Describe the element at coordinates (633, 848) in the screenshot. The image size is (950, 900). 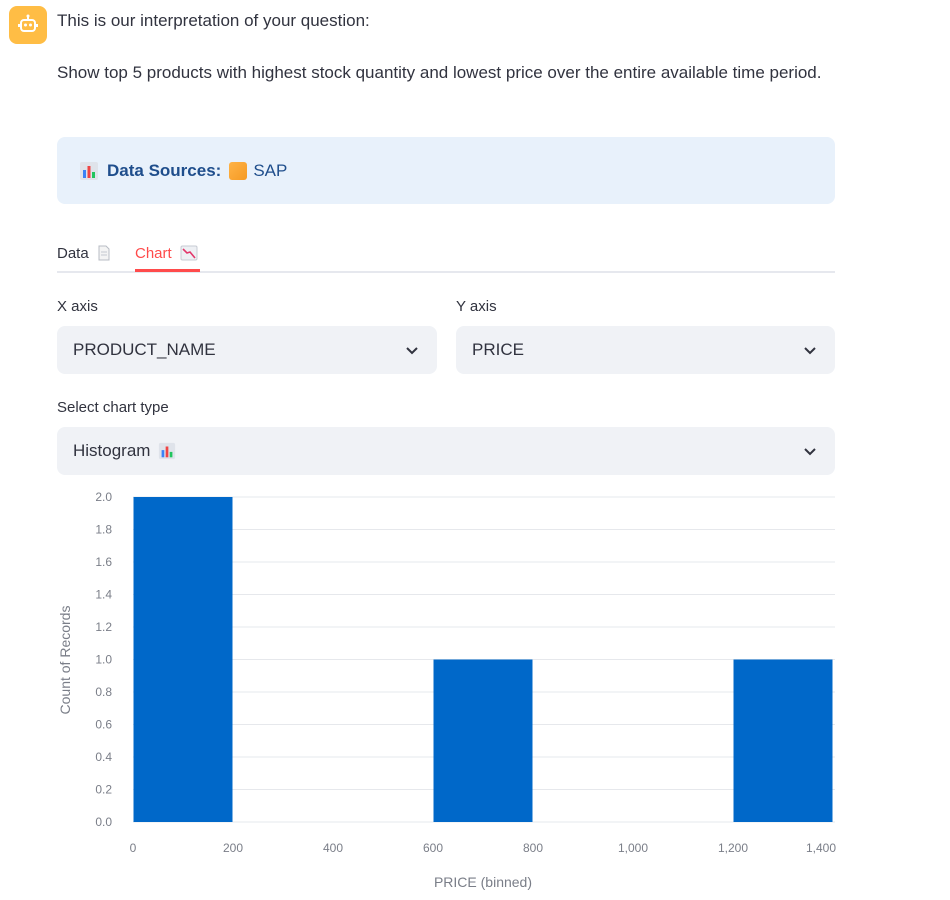
I see `x-tick-label: 1,000` at that location.